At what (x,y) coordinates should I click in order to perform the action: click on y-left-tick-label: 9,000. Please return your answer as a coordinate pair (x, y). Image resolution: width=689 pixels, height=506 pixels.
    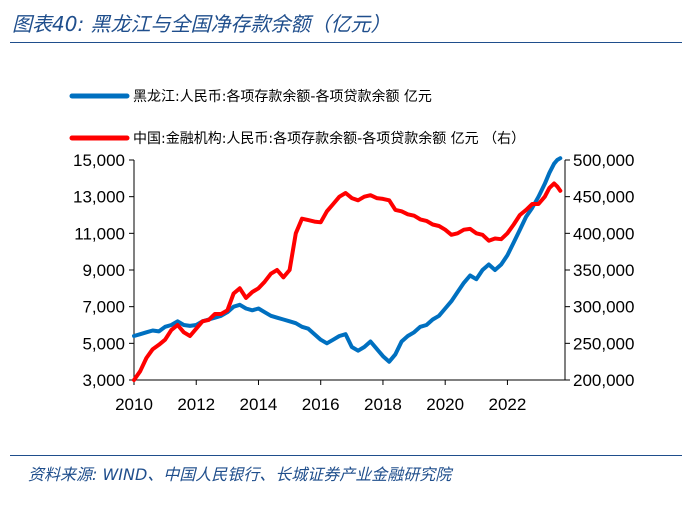
    Looking at the image, I should click on (103, 270).